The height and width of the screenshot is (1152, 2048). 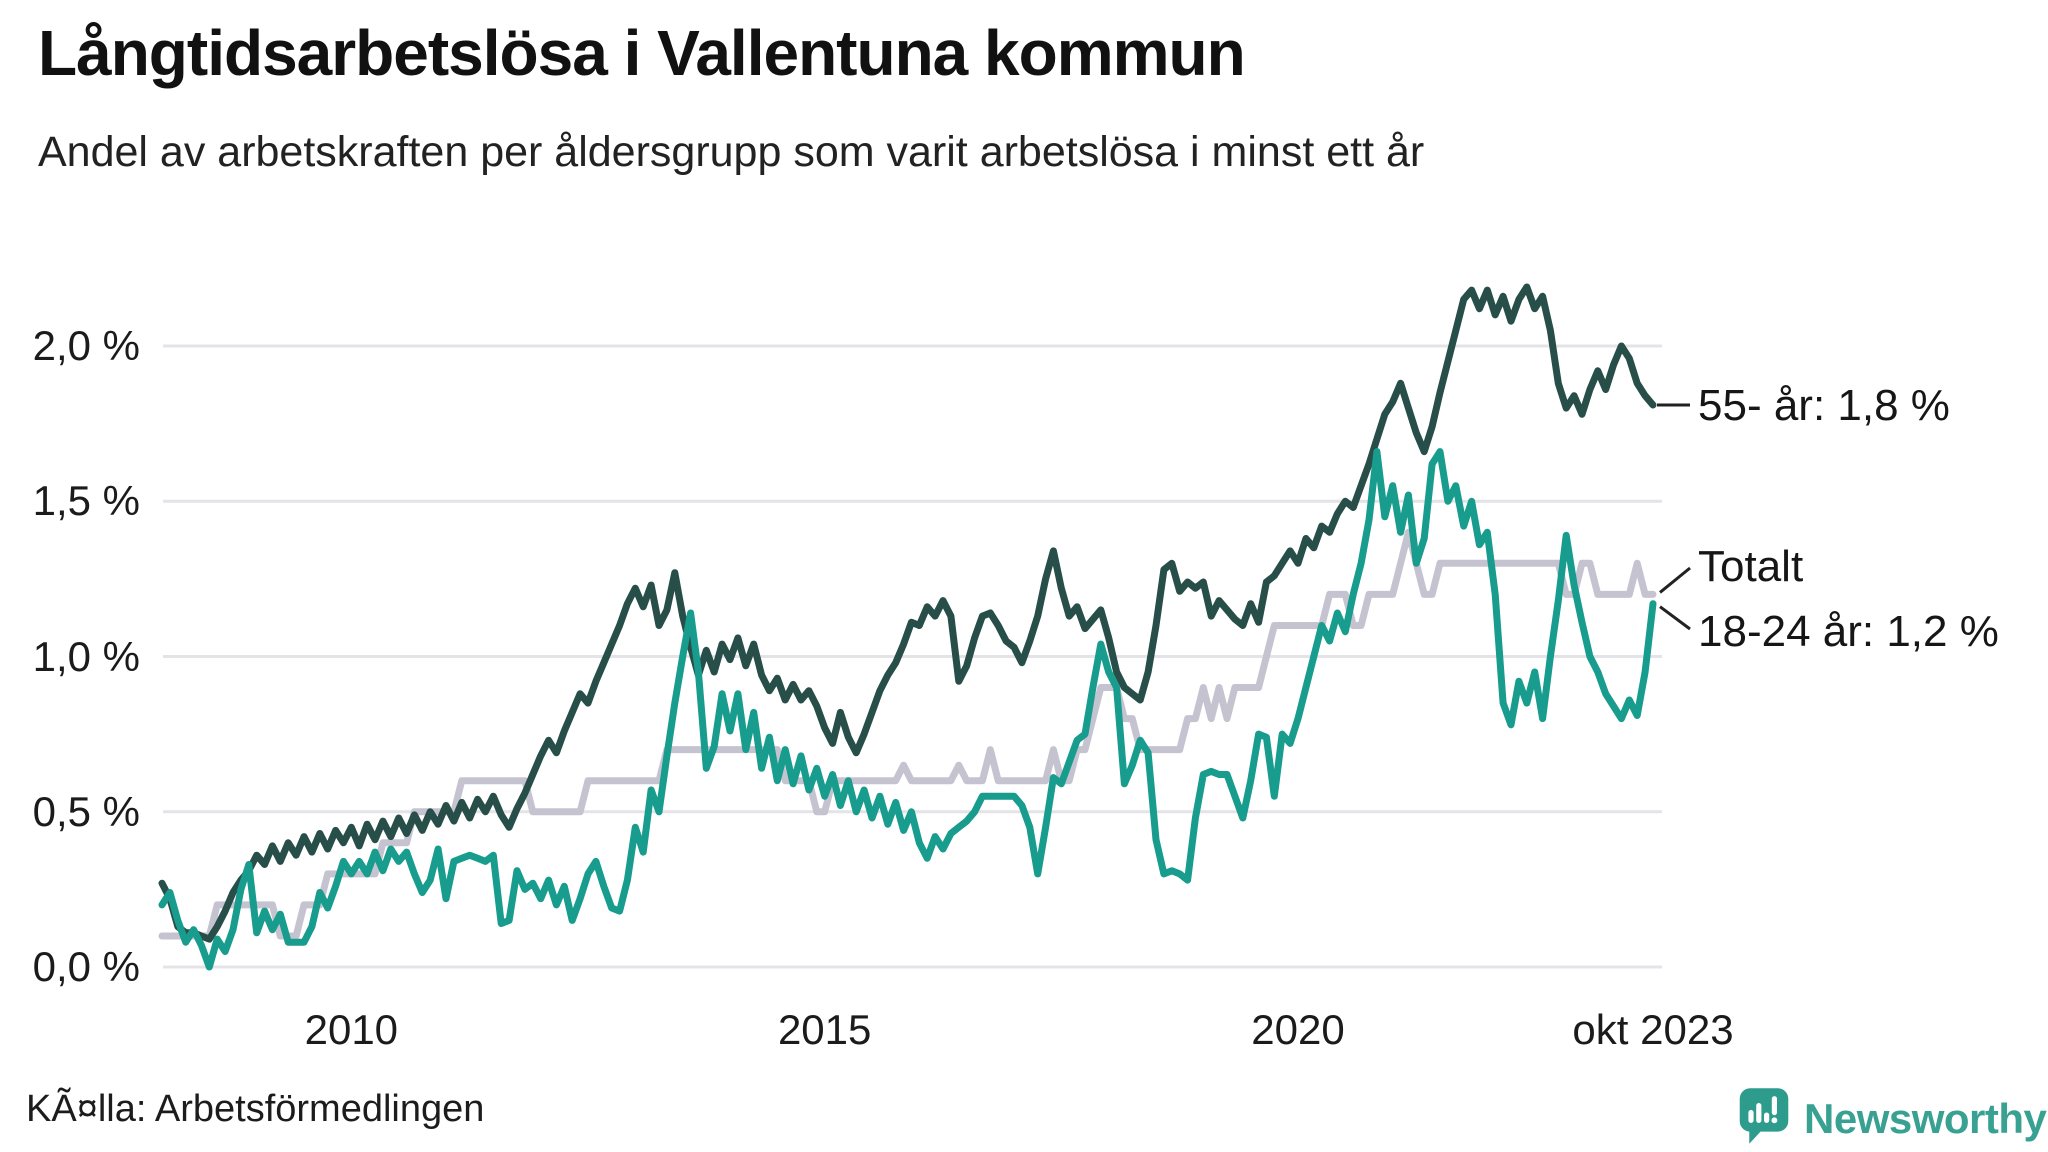 I want to click on page-title: Långtidsarbetslösa i Vallentuna kommun, so click(x=642, y=53).